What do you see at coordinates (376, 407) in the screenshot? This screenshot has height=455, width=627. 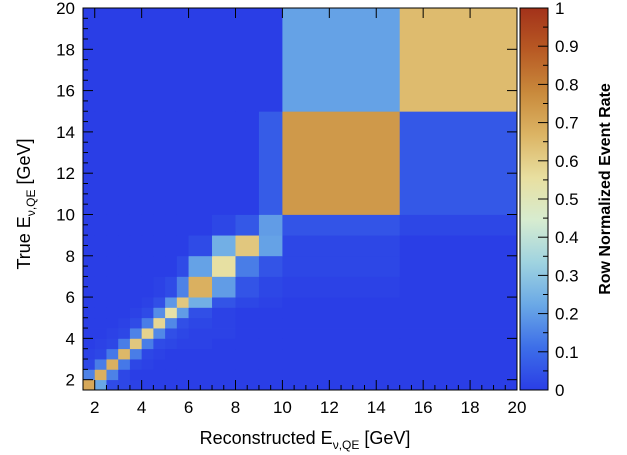 I see `x-tick-label: 14` at bounding box center [376, 407].